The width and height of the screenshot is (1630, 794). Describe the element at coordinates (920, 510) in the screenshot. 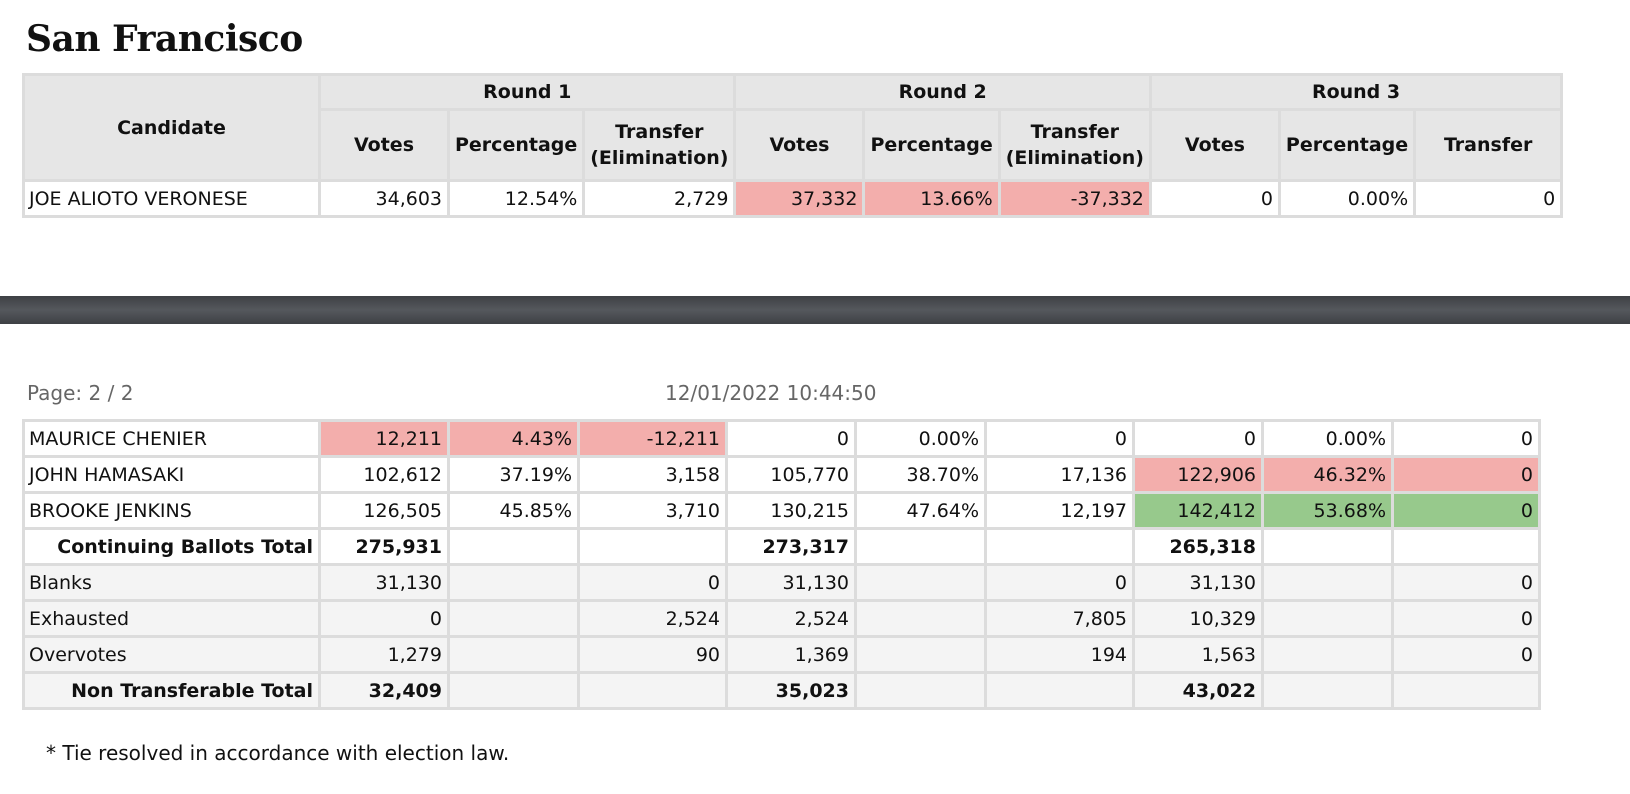

I see `cell: 47.64%` at that location.